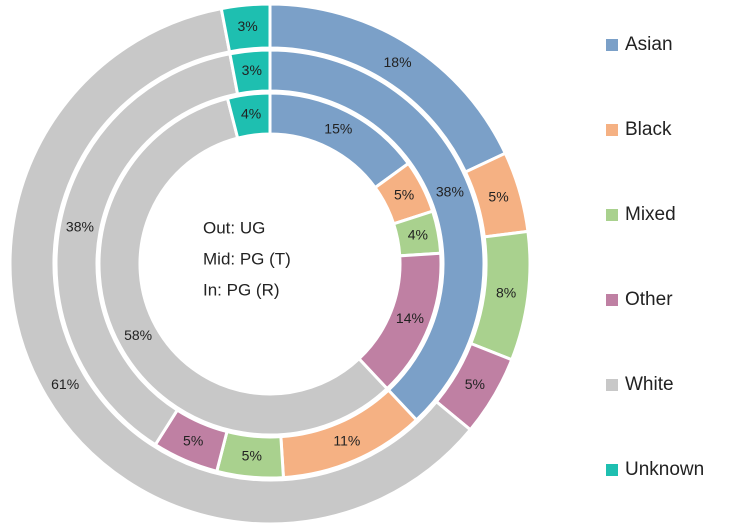 Image resolution: width=740 pixels, height=524 pixels. Describe the element at coordinates (247, 258) in the screenshot. I see `center-label: Mid: PG (T)` at that location.